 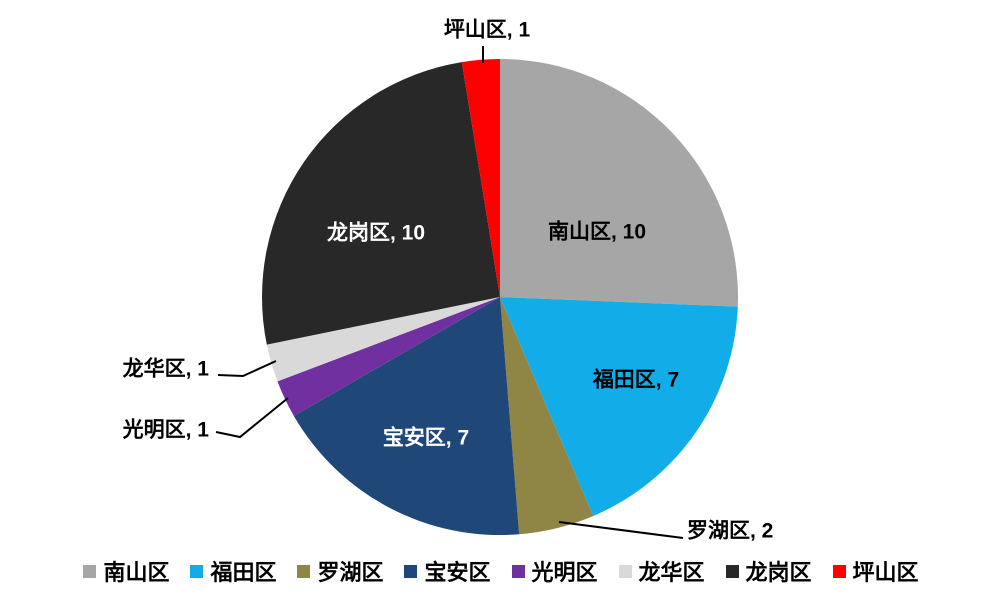 I want to click on legend-label: 宝安区, so click(x=457, y=572).